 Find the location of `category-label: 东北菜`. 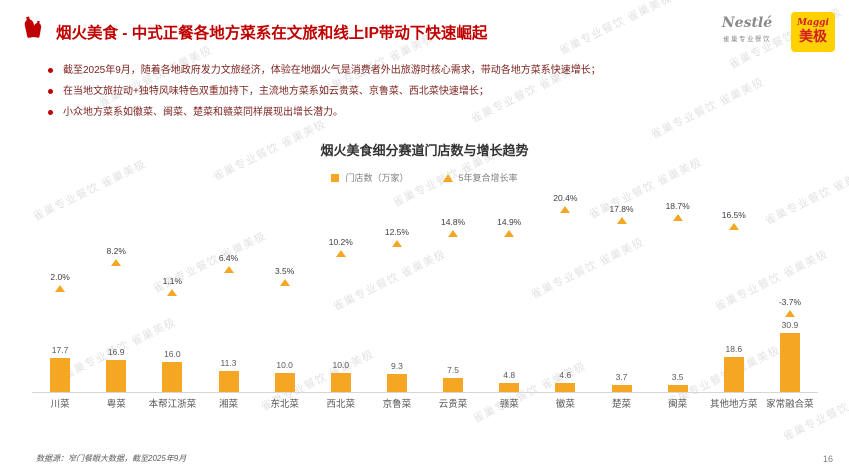

category-label: 东北菜 is located at coordinates (284, 404).